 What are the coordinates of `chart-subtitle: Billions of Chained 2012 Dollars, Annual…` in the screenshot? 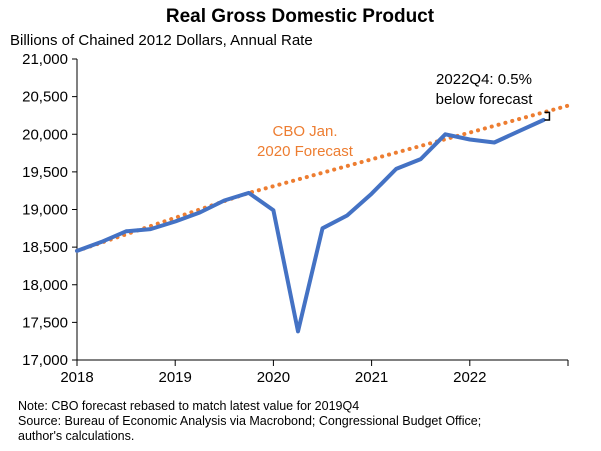 It's located at (161, 40).